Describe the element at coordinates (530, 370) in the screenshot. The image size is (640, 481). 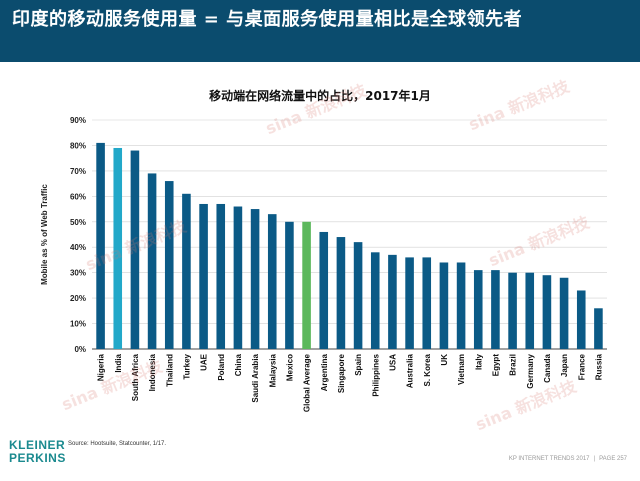
I see `x-tick-label: Germany` at that location.